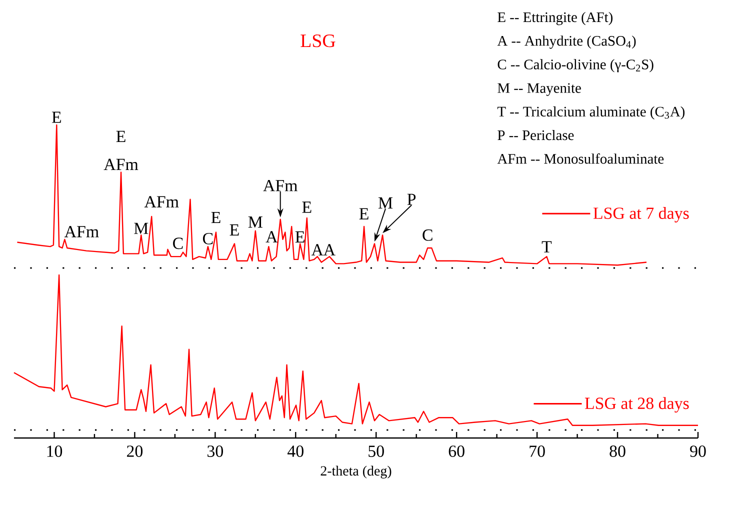 This screenshot has width=732, height=522. What do you see at coordinates (641, 214) in the screenshot?
I see `legend-label: LSG at 7 days` at bounding box center [641, 214].